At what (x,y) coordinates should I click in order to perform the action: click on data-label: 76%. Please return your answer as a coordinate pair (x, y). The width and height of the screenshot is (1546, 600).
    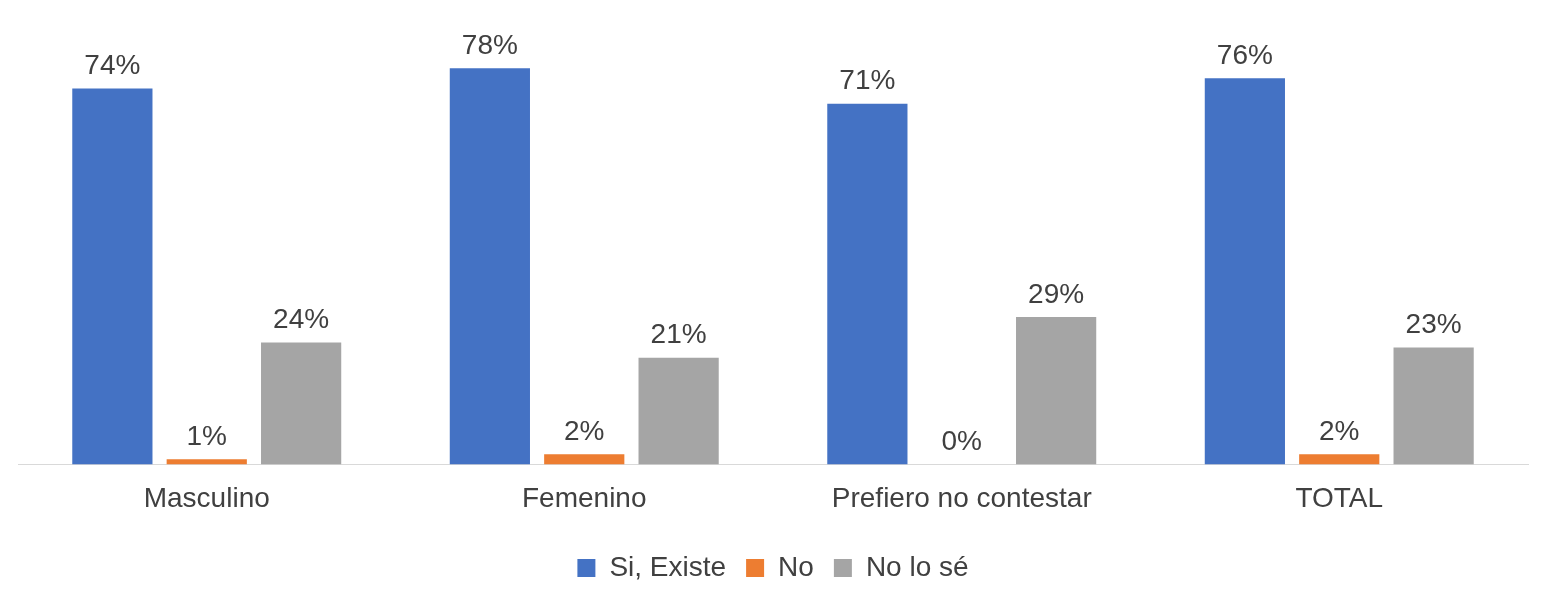
    Looking at the image, I should click on (1244, 55).